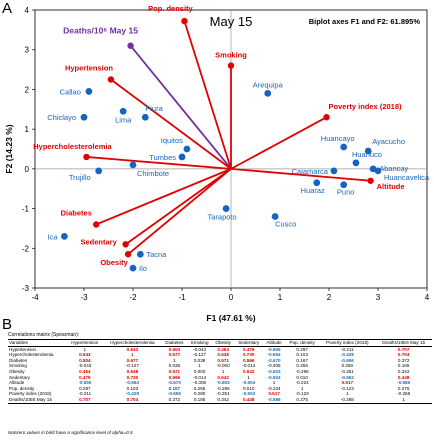 The width and height of the screenshot is (434, 440). What do you see at coordinates (114, 262) in the screenshot?
I see `variable-label: Obesity` at bounding box center [114, 262].